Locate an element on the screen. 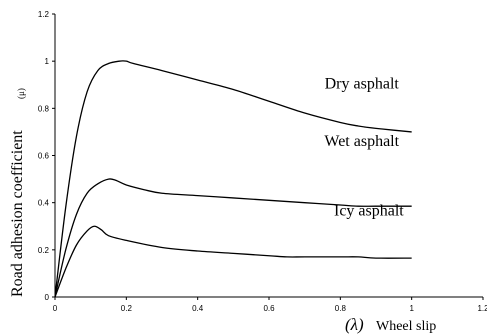  y-tick-label: 0 is located at coordinates (47, 297).